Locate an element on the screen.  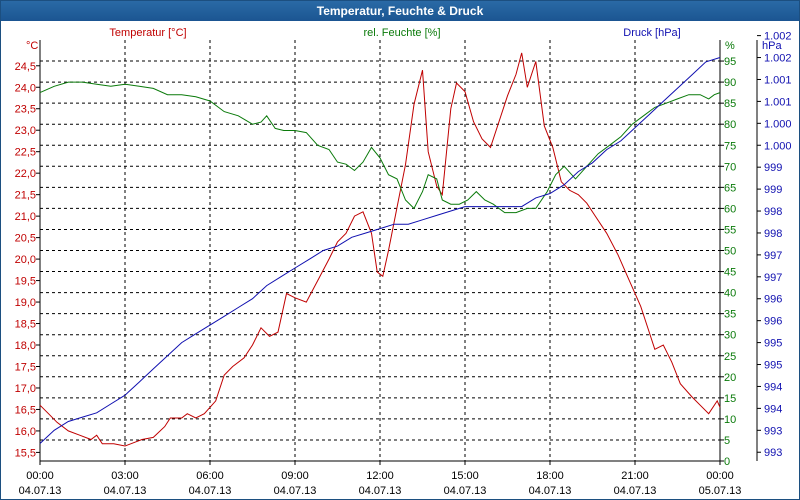
temperature-tick-label: 17,5 is located at coordinates (25, 367).